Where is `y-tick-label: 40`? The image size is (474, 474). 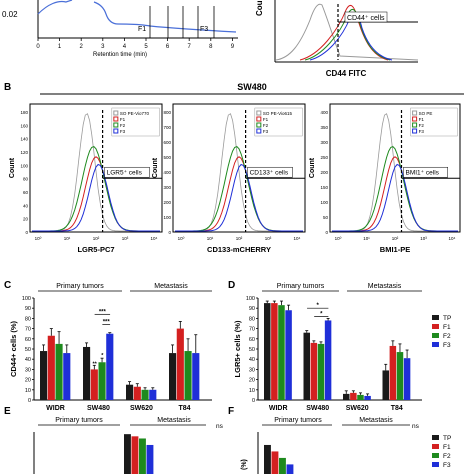
y-tick-label: 40 is located at coordinates (252, 360).